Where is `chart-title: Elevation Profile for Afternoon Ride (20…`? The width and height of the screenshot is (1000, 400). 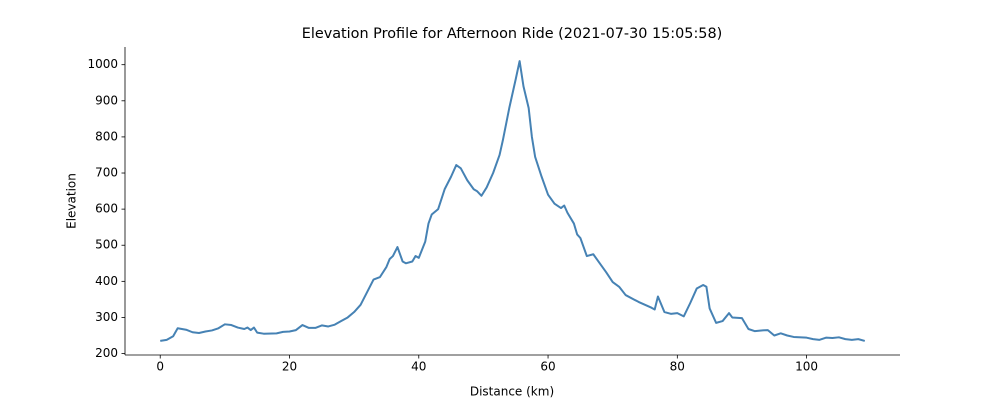
chart-title: Elevation Profile for Afternoon Ride (20… is located at coordinates (512, 34).